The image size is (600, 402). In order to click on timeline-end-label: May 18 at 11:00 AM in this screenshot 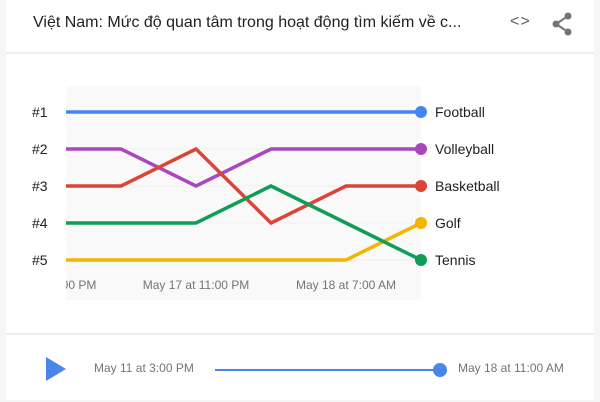, I will do `click(511, 368)`.